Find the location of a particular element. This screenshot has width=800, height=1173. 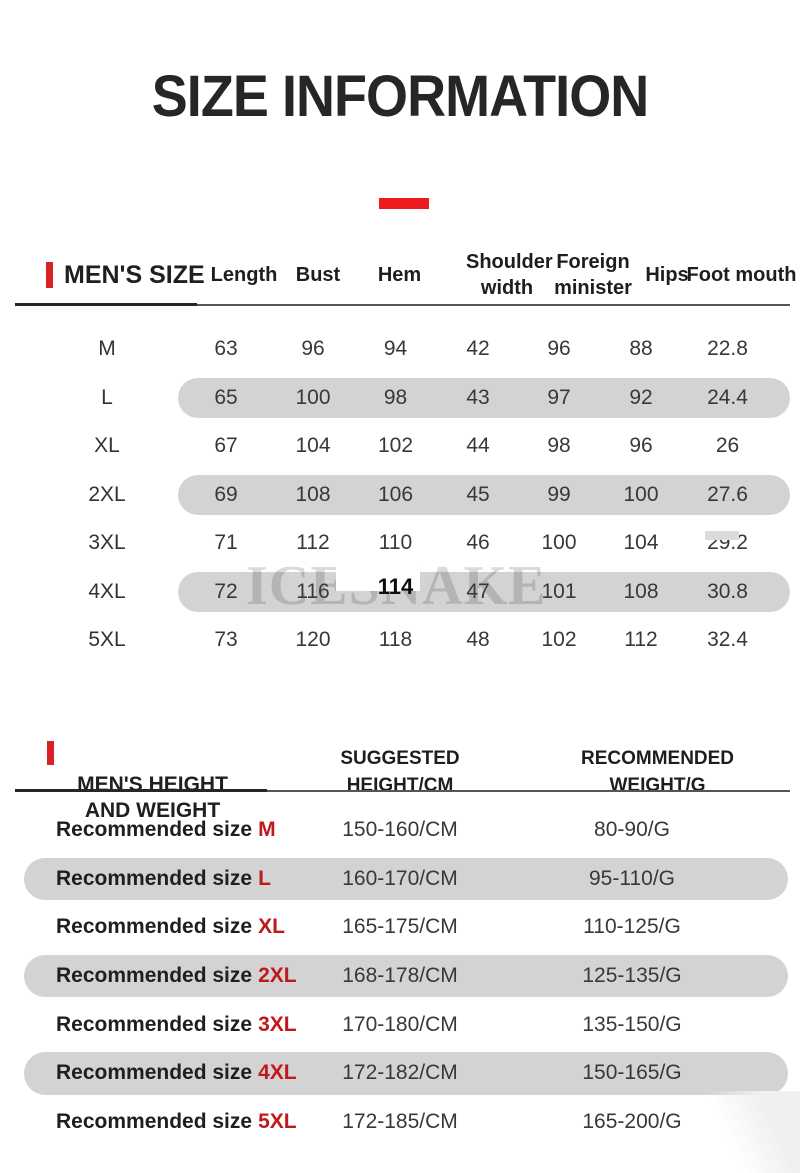

value-cell: 67 is located at coordinates (226, 446).